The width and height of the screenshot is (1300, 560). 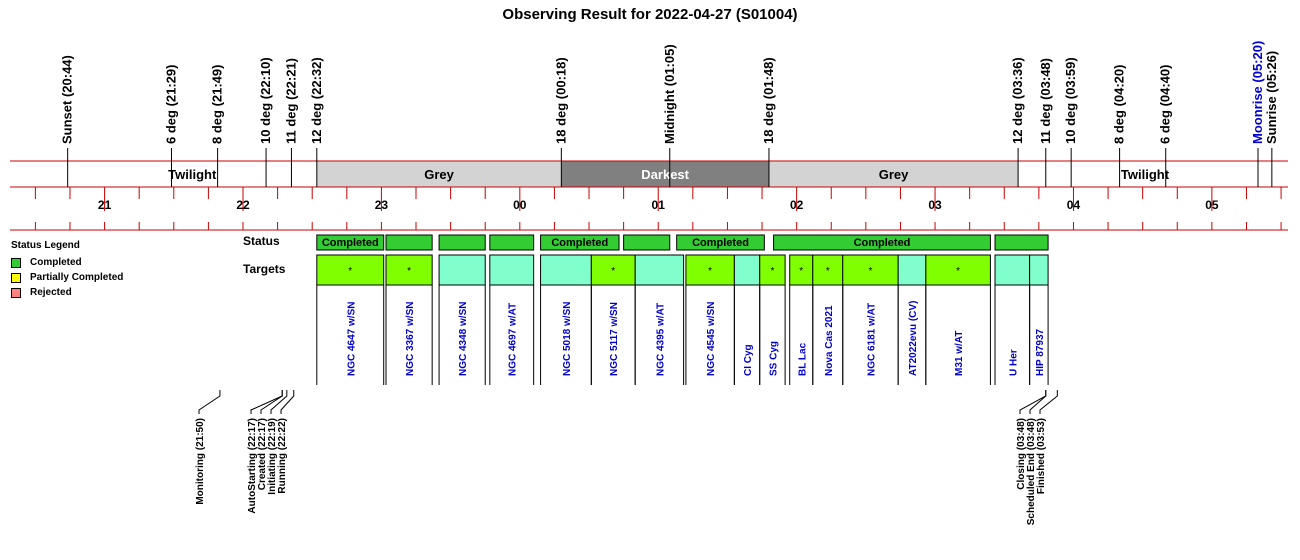 I want to click on bottom-event-closing-03-48-label: Closing (03:48), so click(x=1021, y=454).